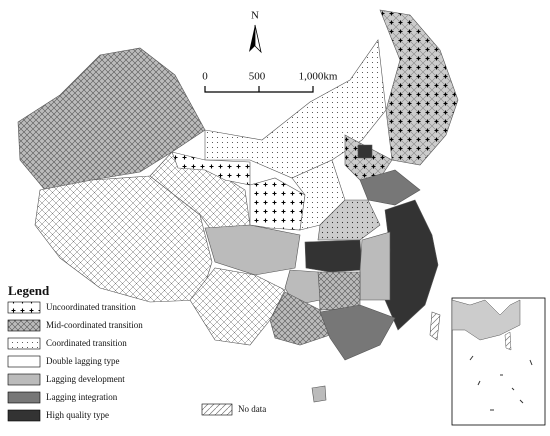 This screenshot has width=550, height=436. What do you see at coordinates (94, 325) in the screenshot?
I see `legend-label: Mid-coordinated transition` at bounding box center [94, 325].